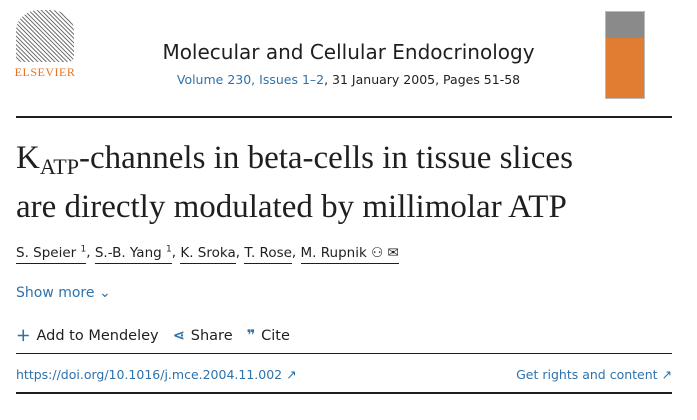 The width and height of the screenshot is (697, 420). Describe the element at coordinates (250, 79) in the screenshot. I see `volume-link: Volume 230, Issues 1–2` at that location.